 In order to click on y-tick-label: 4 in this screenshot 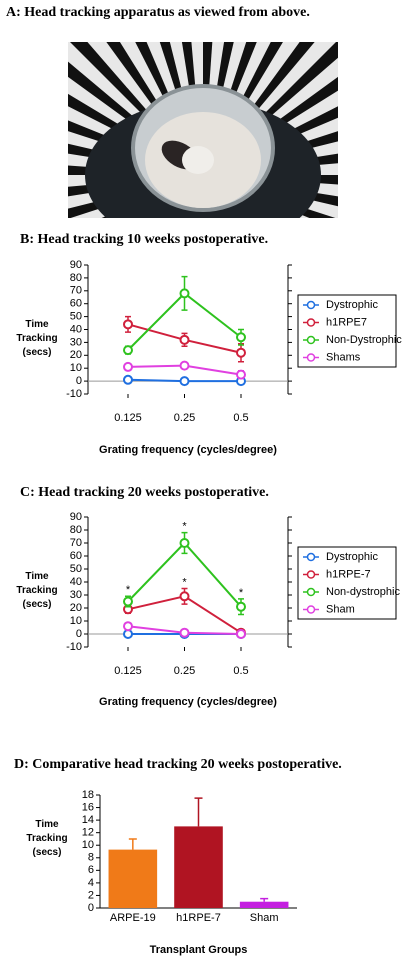, I will do `click(91, 883)`.